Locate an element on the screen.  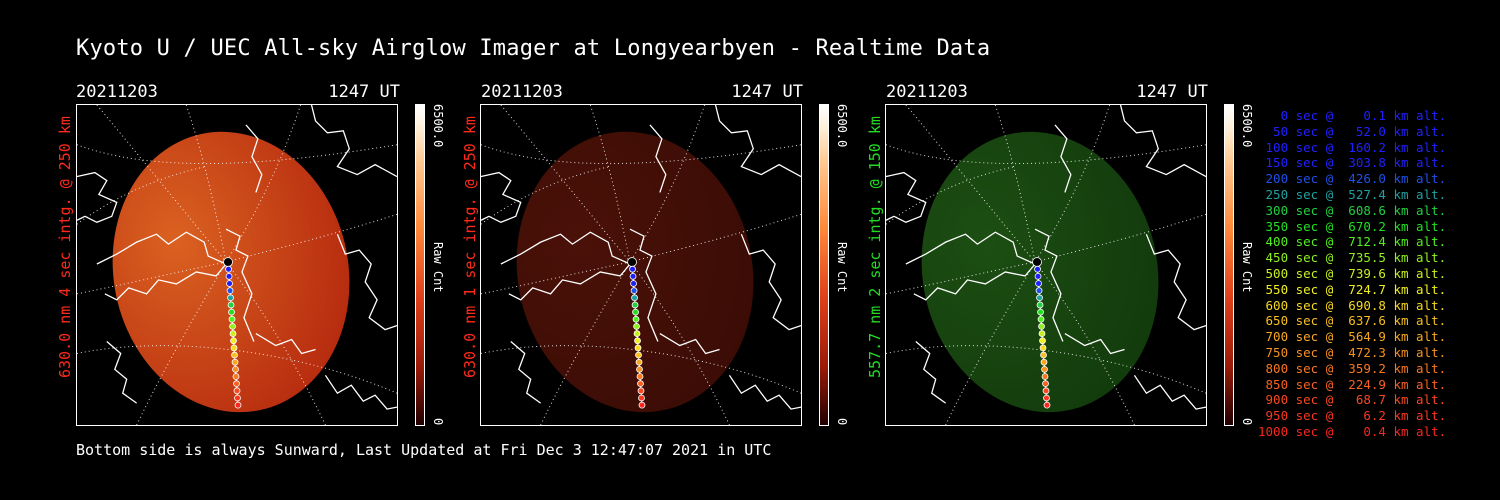
trajectory-legend-row: 950 sec @ 6.2 km alt. is located at coordinates (1352, 416).